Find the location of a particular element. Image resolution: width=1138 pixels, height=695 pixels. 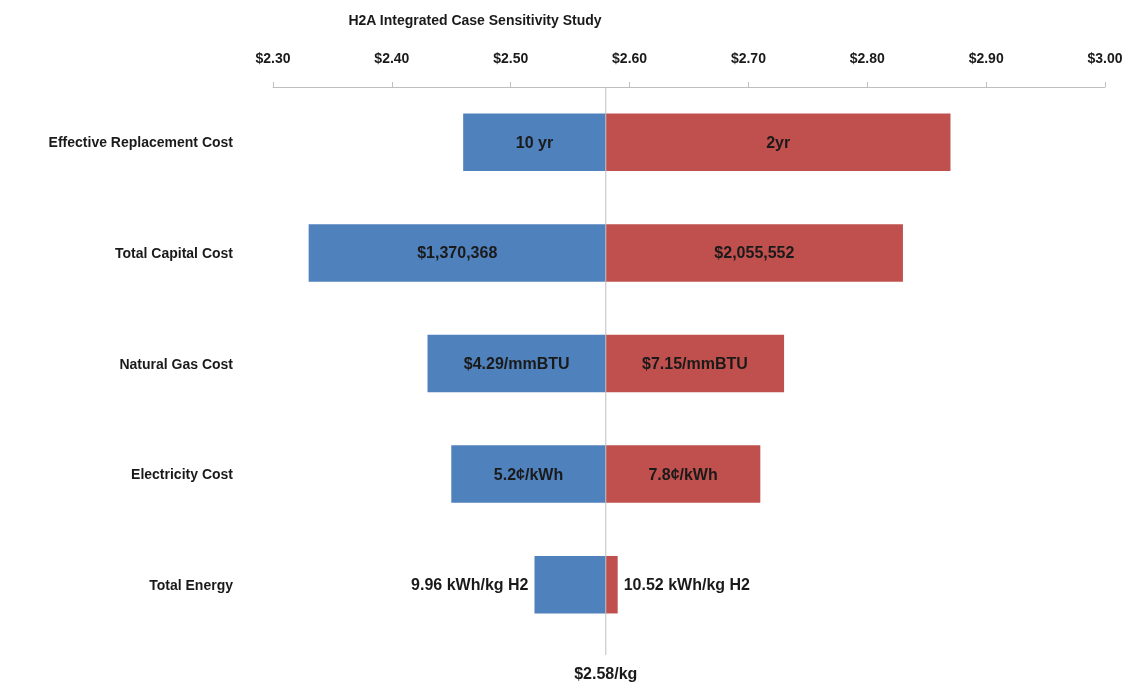

y-tick-label: Effective Replacement Cost is located at coordinates (141, 142).